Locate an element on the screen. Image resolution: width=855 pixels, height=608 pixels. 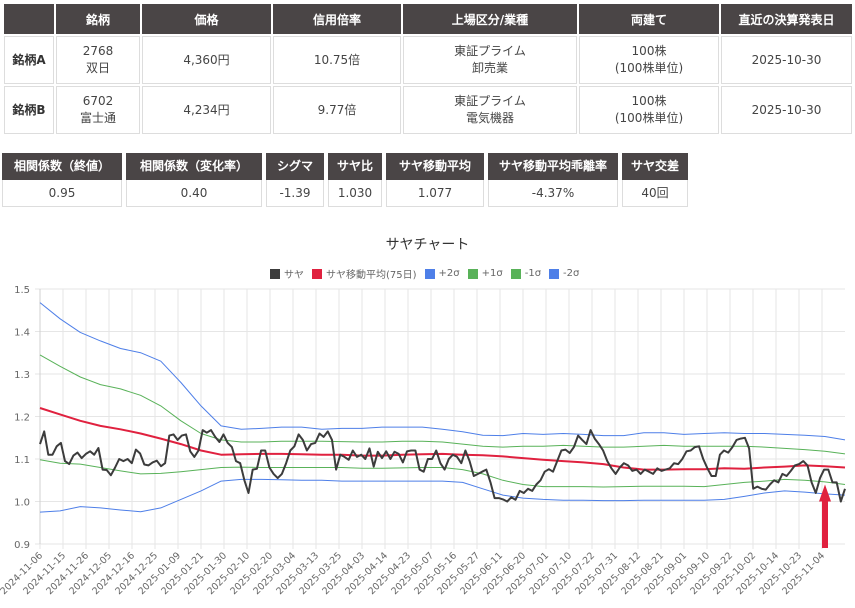
market-industry: 東証プライム 電気機器 is located at coordinates (490, 110).